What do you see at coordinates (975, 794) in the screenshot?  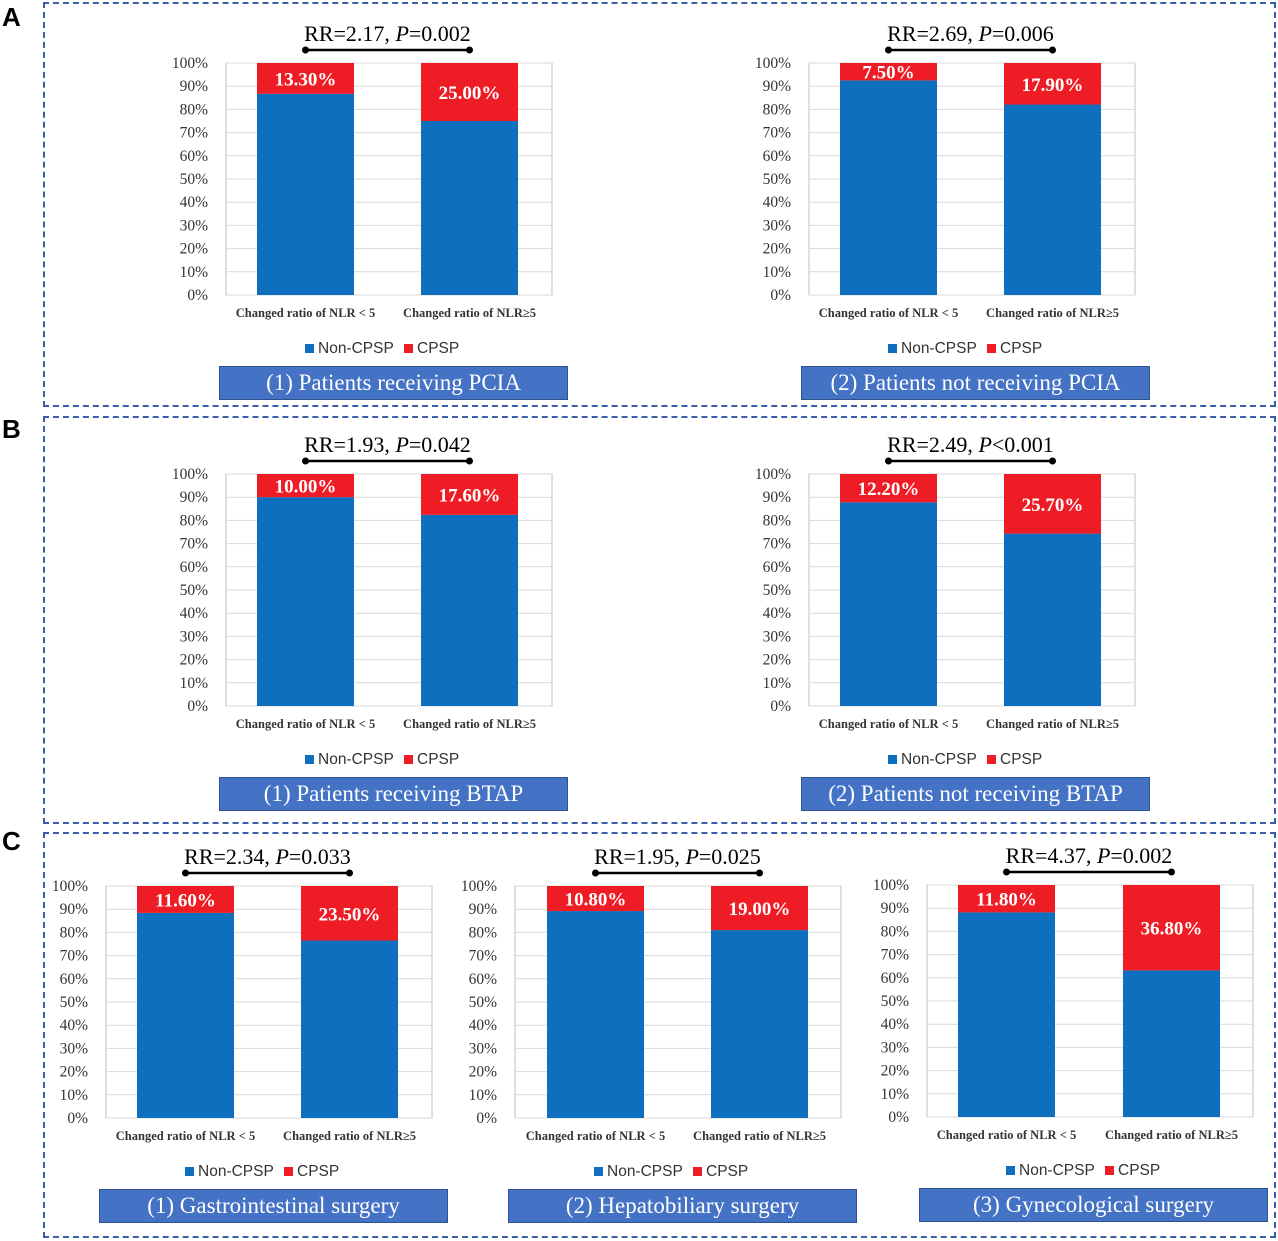 I see `subtitle-b2: (2) Patients not receiving BTAP` at bounding box center [975, 794].